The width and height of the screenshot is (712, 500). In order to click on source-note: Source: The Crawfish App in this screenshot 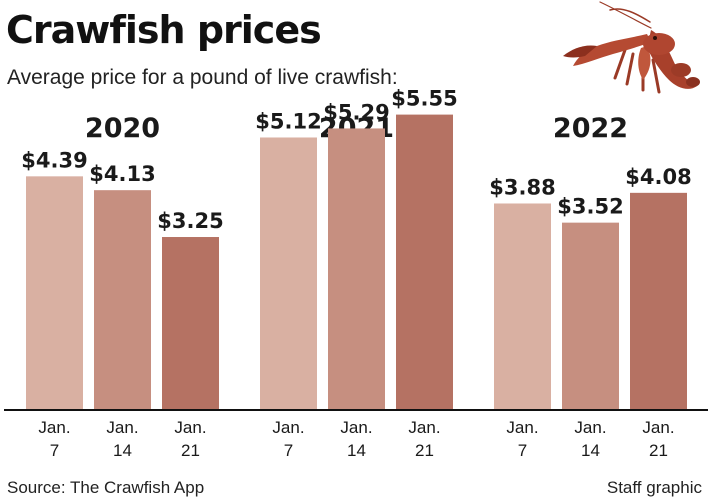, I will do `click(106, 487)`.